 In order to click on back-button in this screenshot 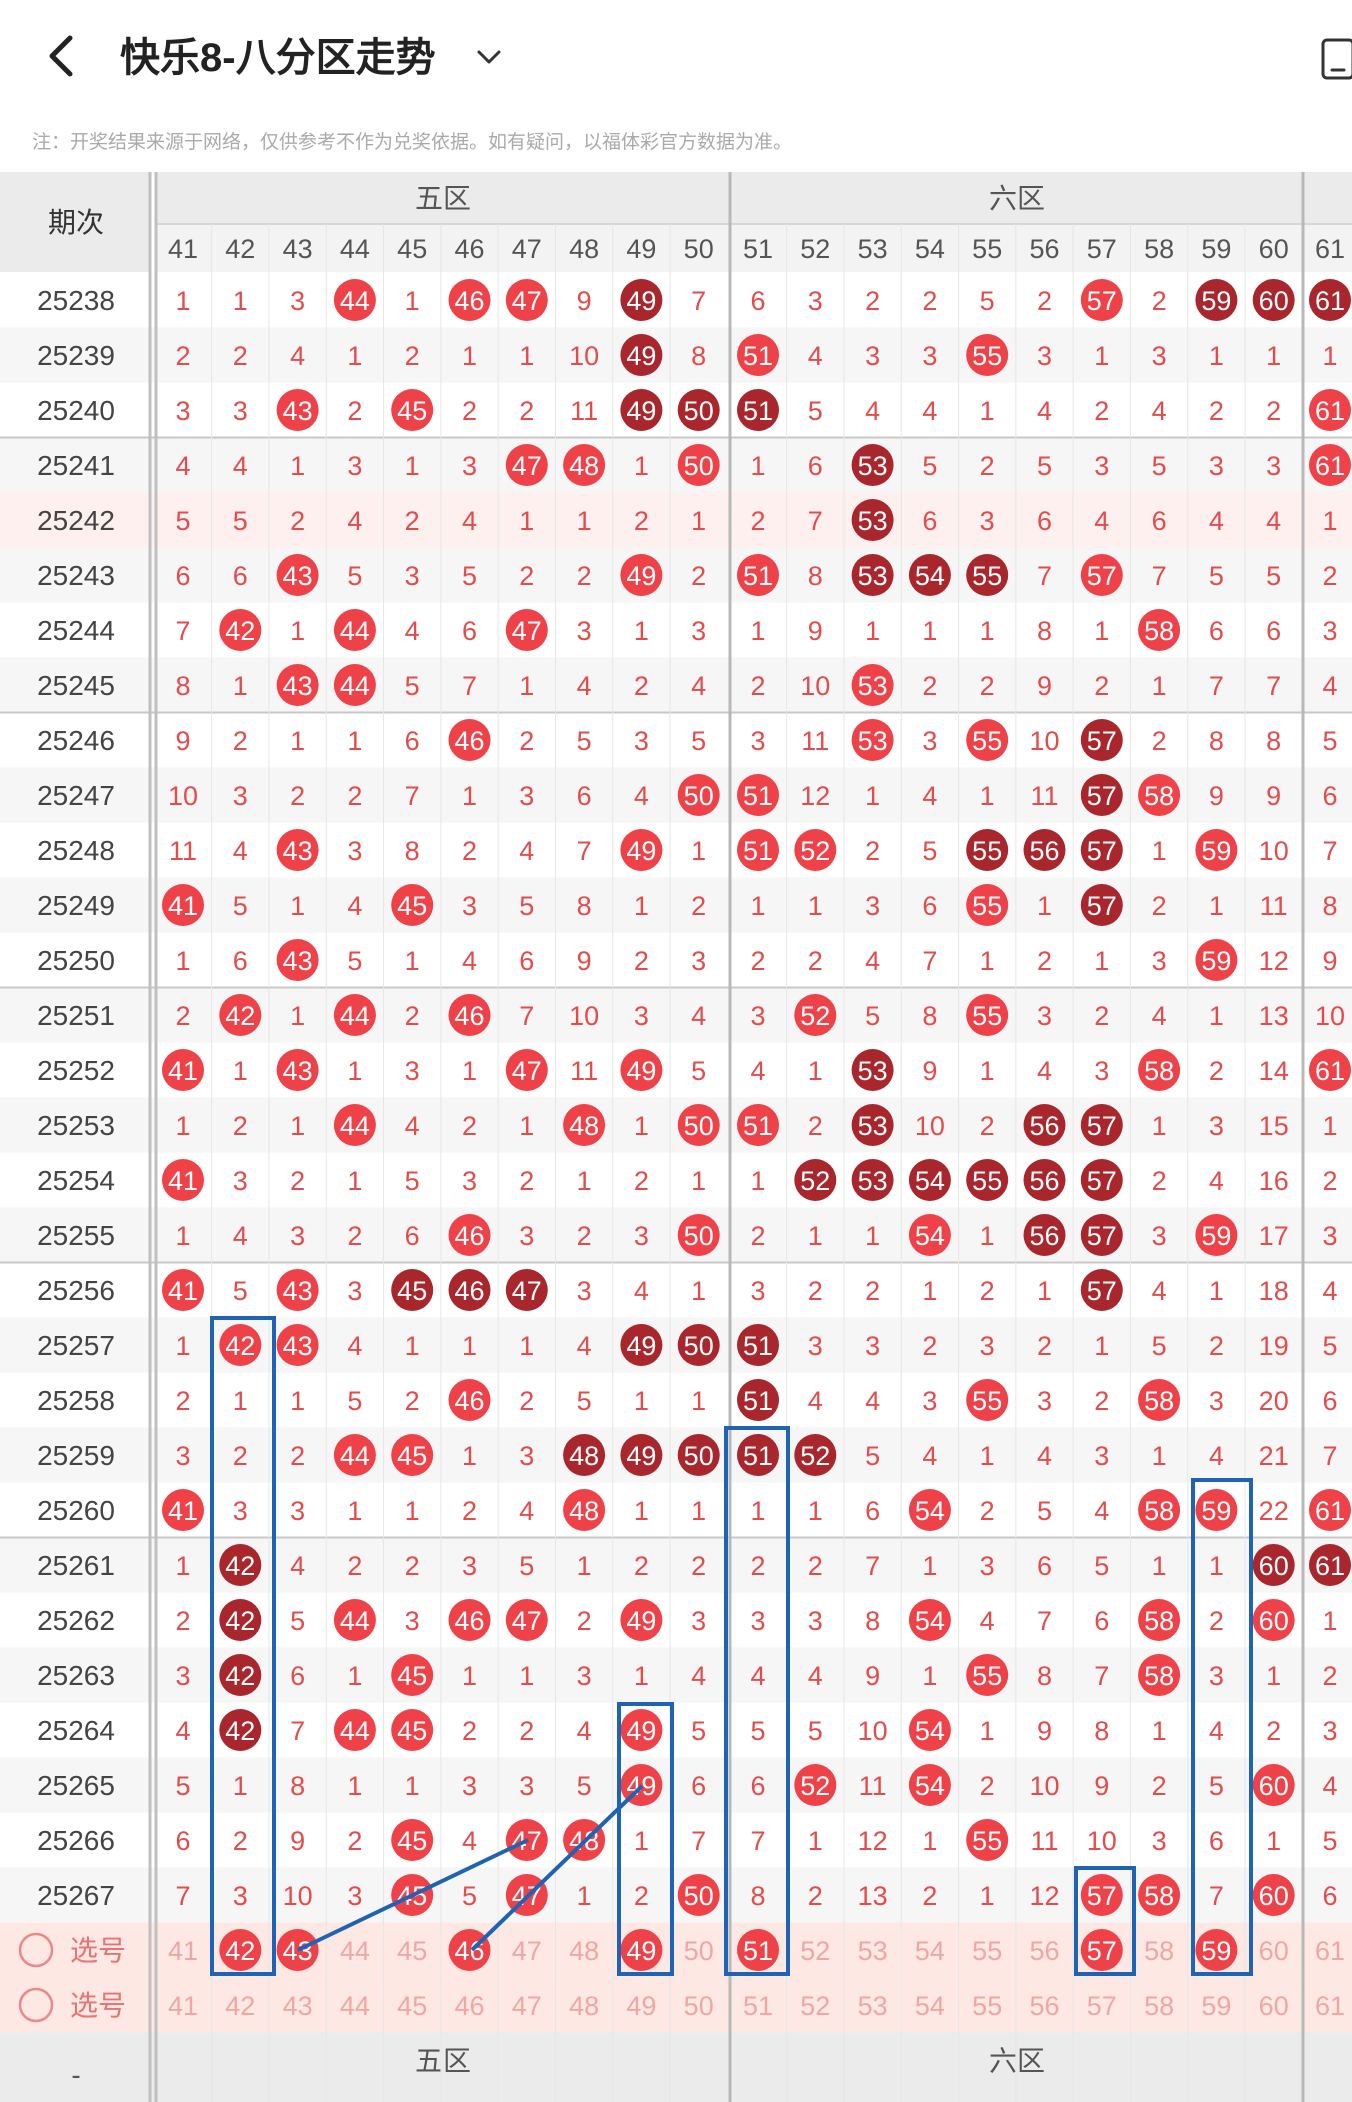, I will do `click(63, 56)`.